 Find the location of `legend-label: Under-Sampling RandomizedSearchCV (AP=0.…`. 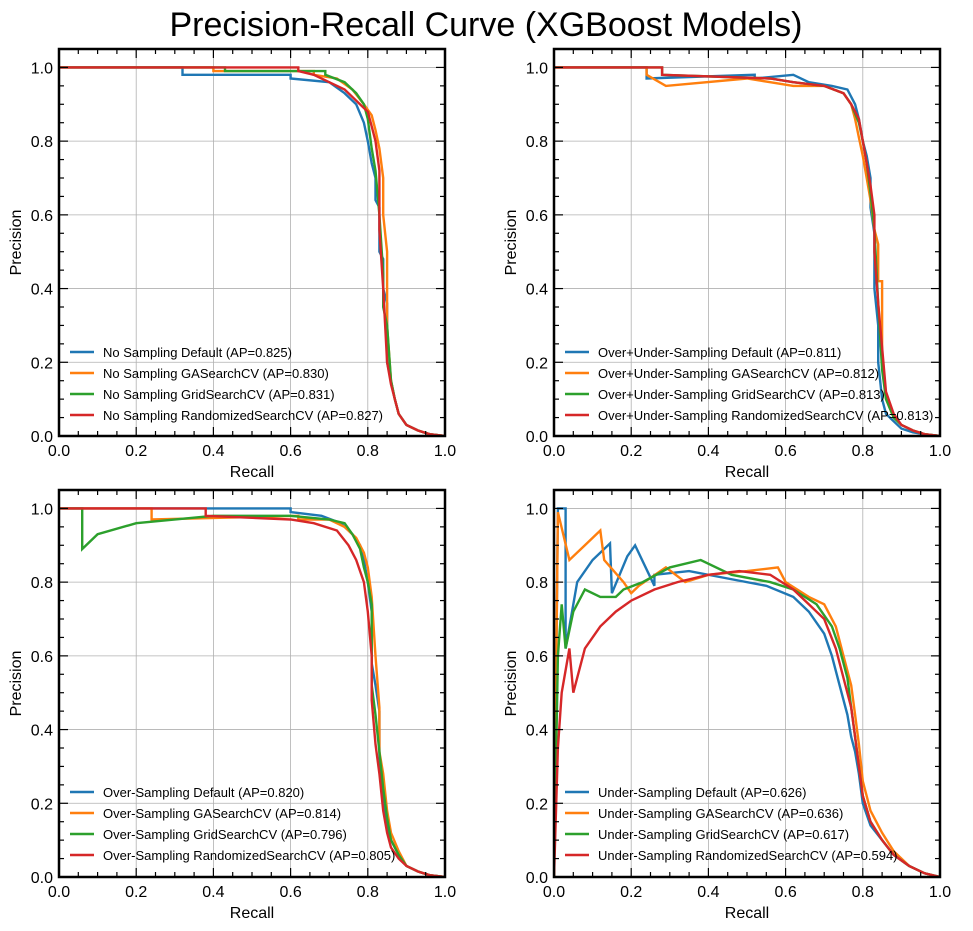

legend-label: Under-Sampling RandomizedSearchCV (AP=0.… is located at coordinates (748, 855).